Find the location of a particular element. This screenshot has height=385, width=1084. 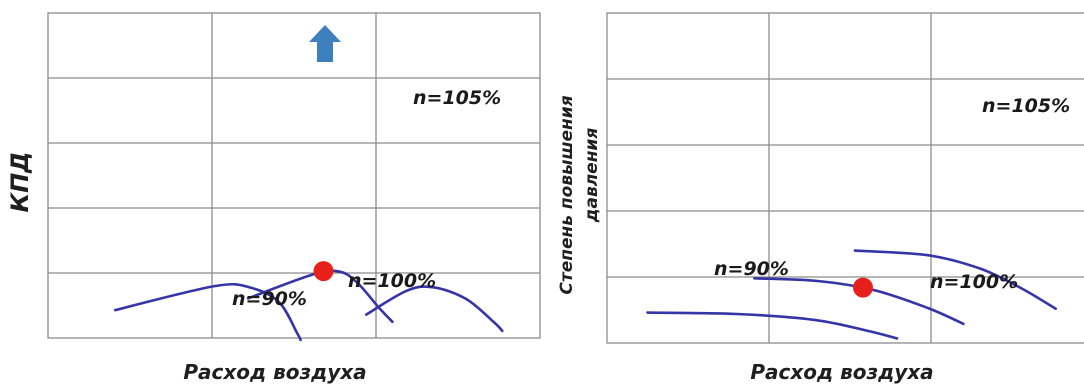

pressure-ratio-label-n100: n=100% is located at coordinates (974, 282).